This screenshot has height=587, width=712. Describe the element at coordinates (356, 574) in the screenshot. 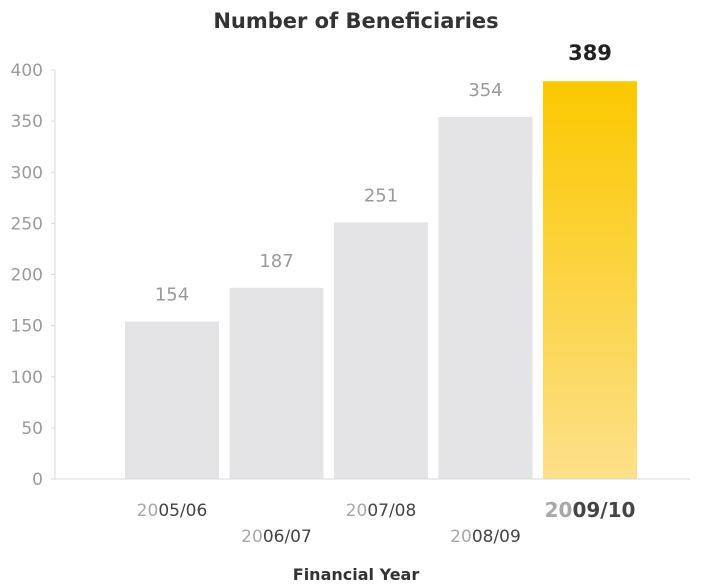

I see `x-axis-title: Financial Year` at that location.